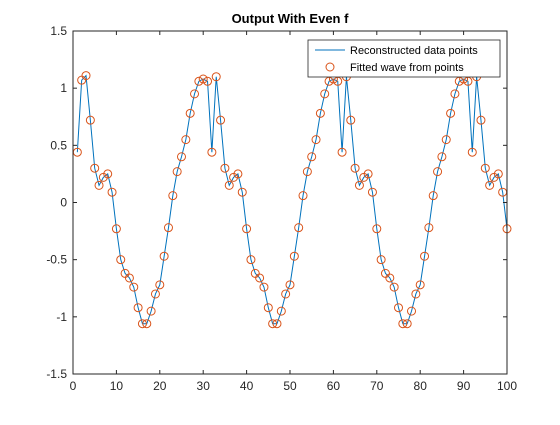  I want to click on legend-label-reconstructed: Reconstructed data points, so click(414, 51).